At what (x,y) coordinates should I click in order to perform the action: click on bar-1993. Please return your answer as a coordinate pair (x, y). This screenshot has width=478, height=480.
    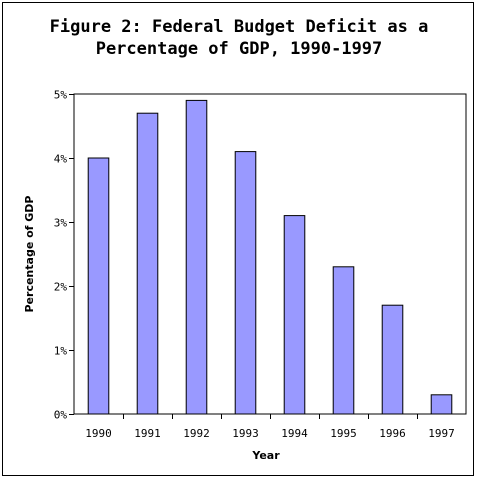
    Looking at the image, I should click on (245, 283).